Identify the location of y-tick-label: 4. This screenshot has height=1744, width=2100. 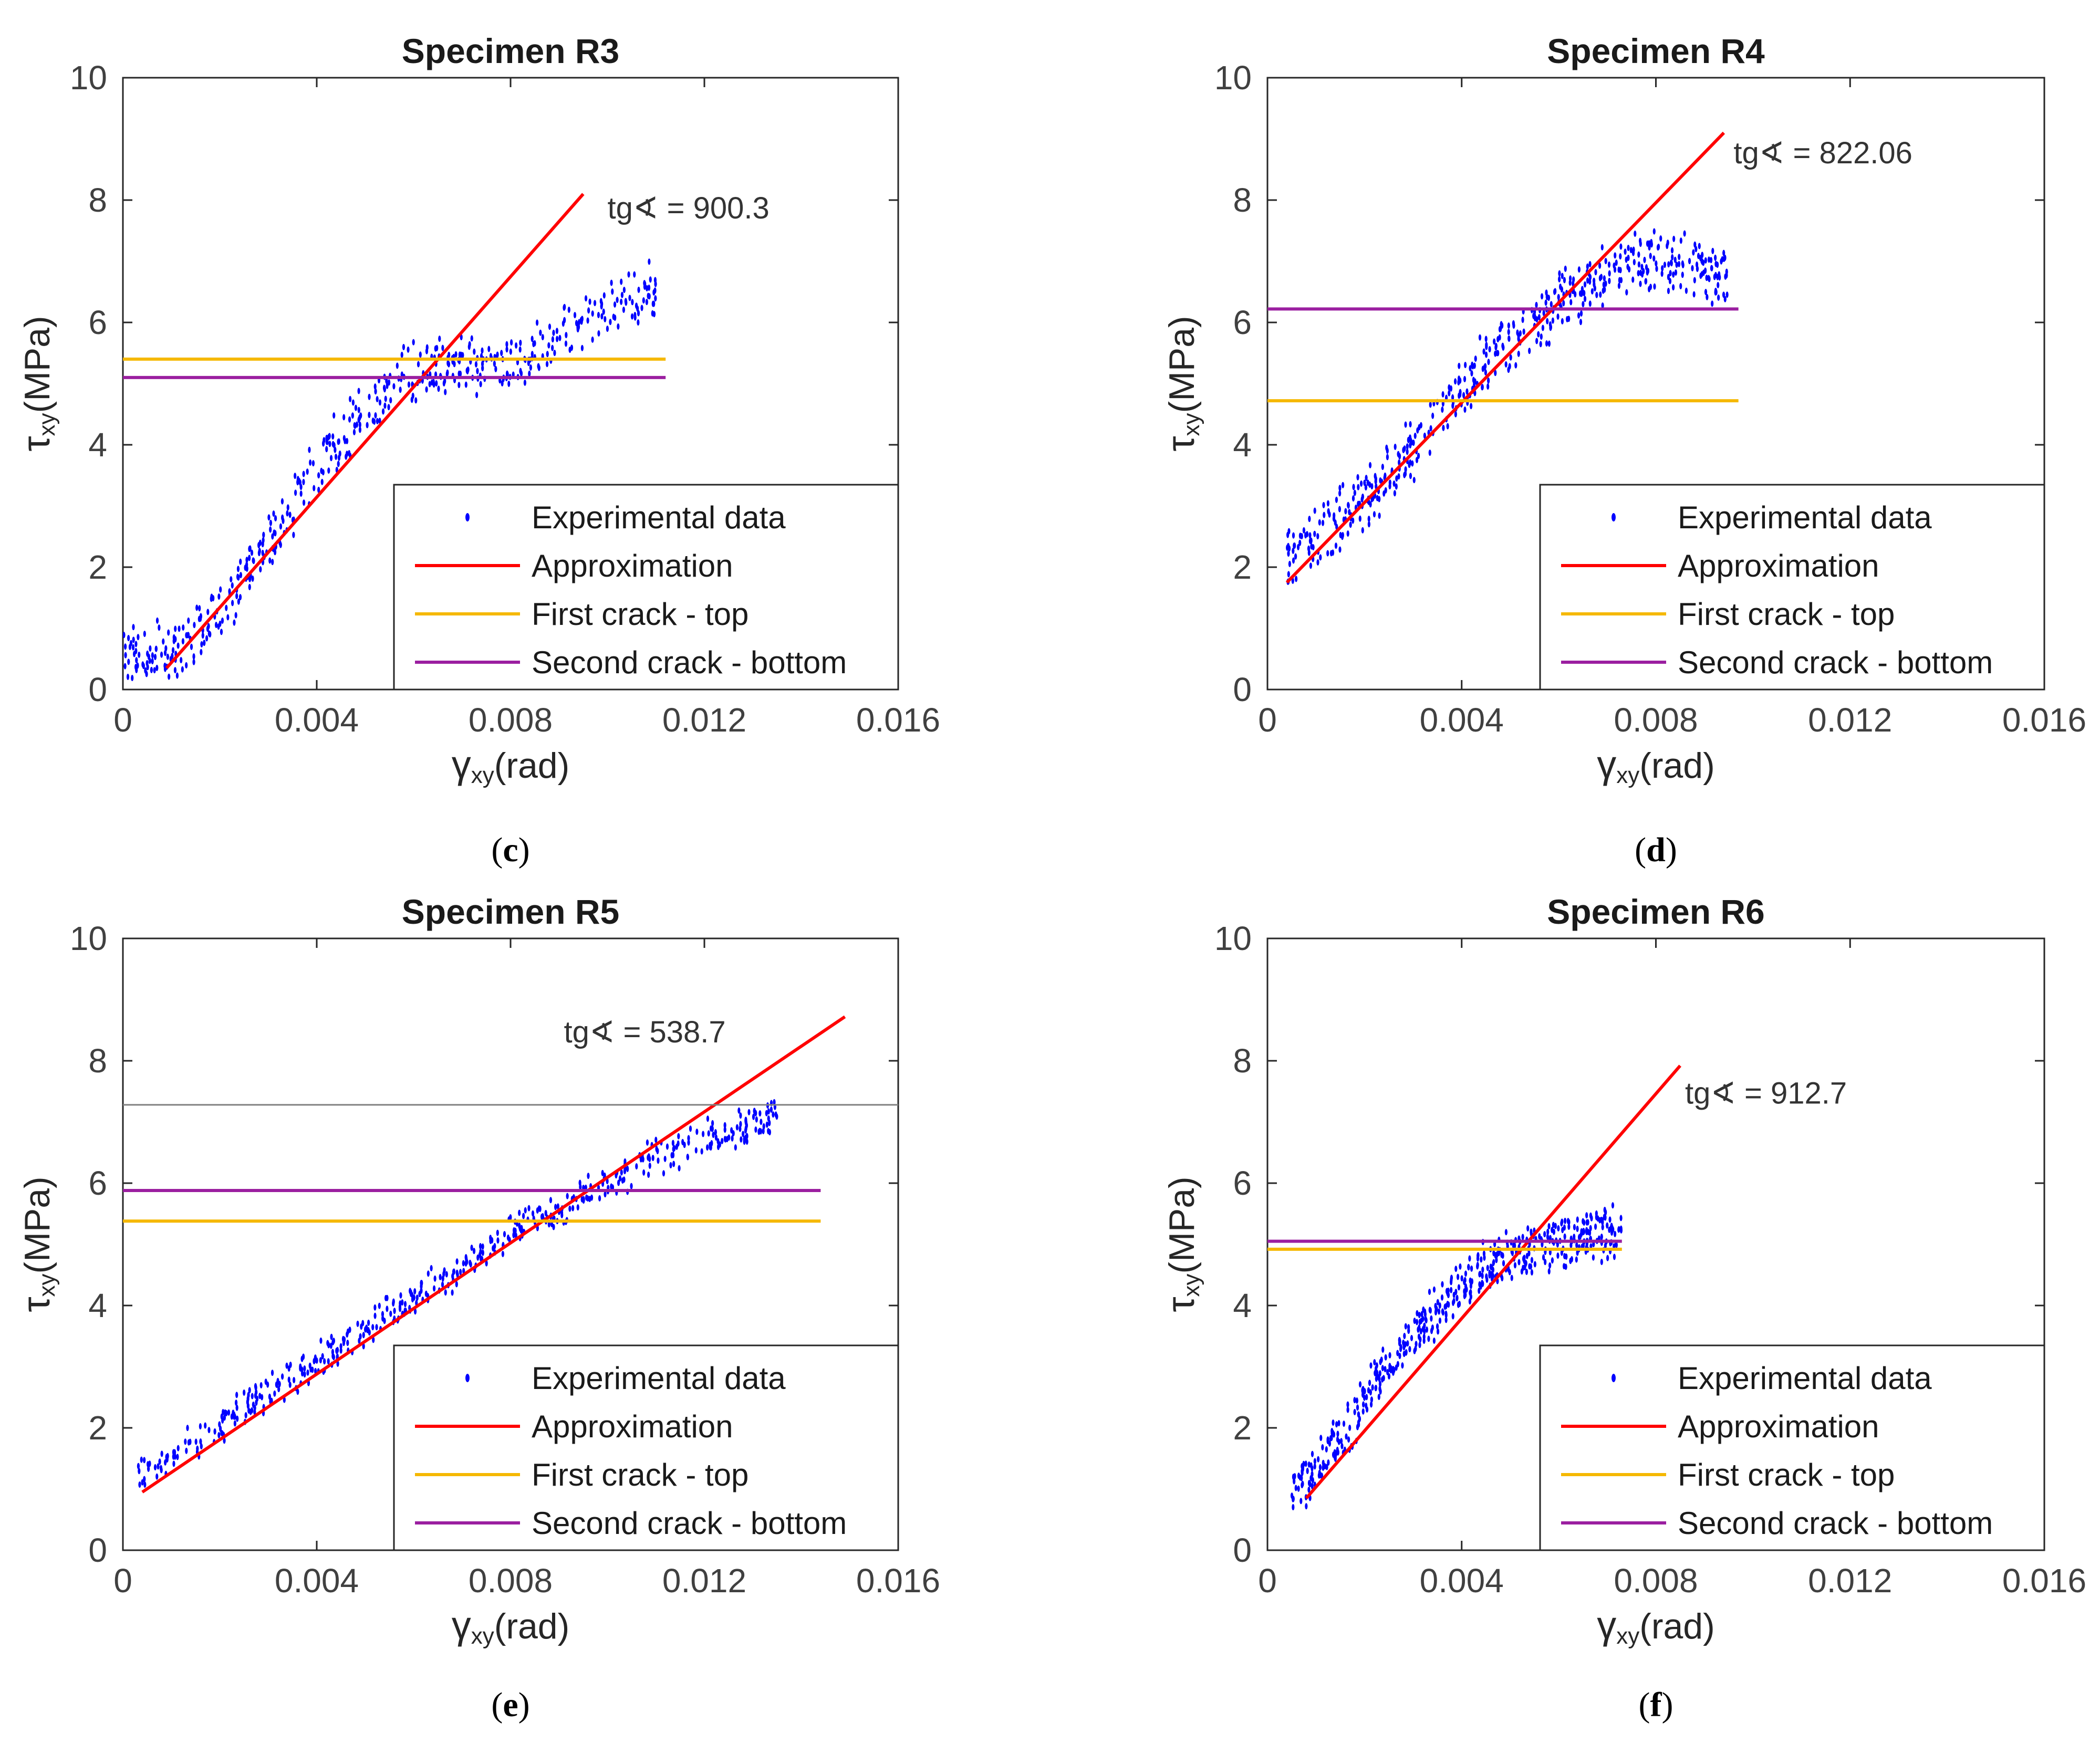
(97, 1305).